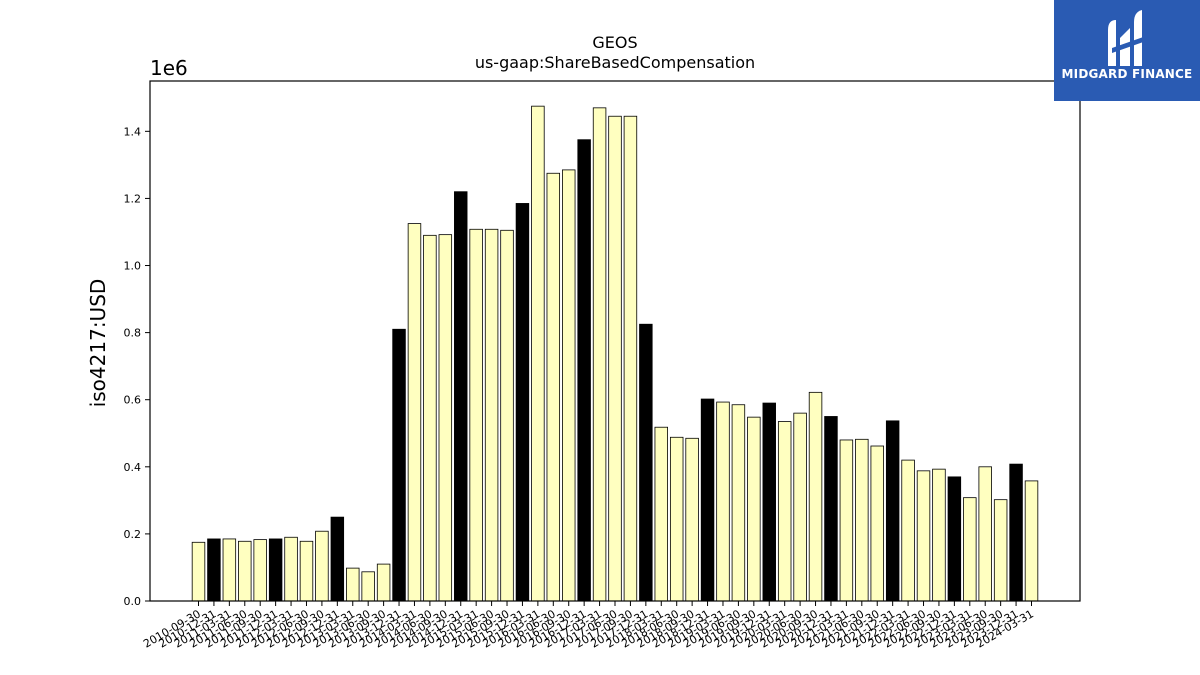 This screenshot has height=675, width=1200. What do you see at coordinates (1127, 38) in the screenshot?
I see `midgard-logo-icon` at bounding box center [1127, 38].